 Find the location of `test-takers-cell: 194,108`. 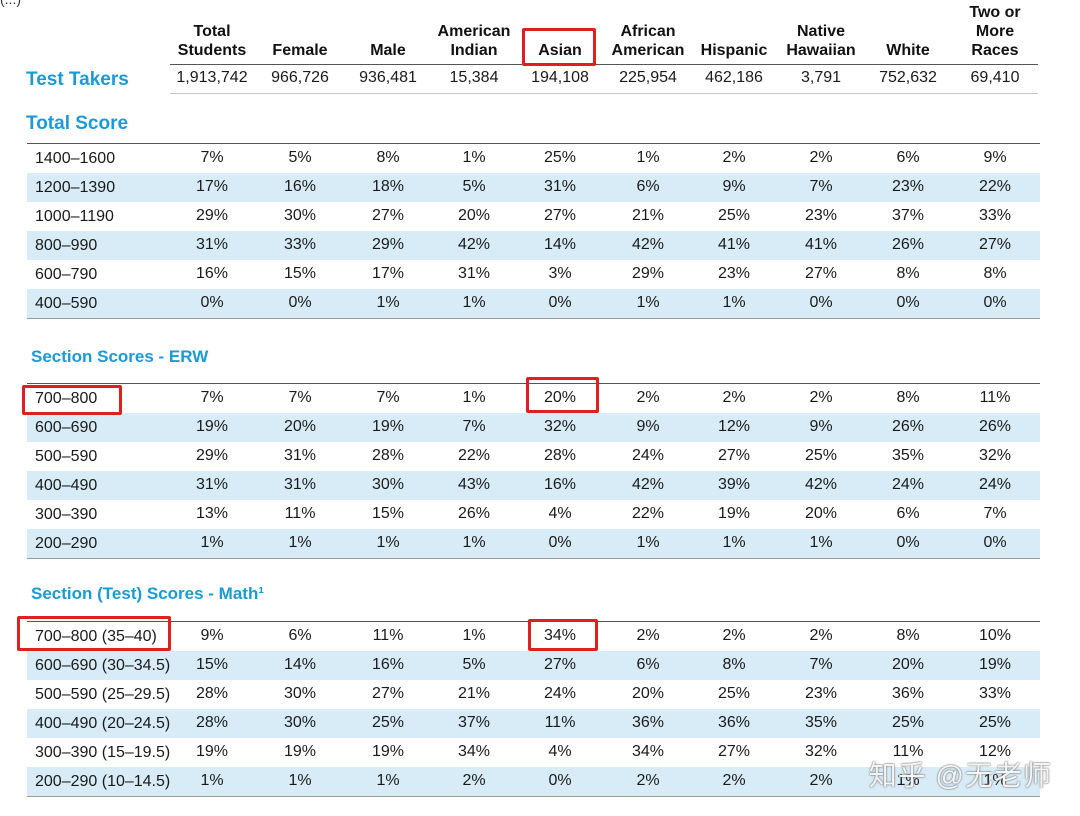

test-takers-cell: 194,108 is located at coordinates (560, 77).